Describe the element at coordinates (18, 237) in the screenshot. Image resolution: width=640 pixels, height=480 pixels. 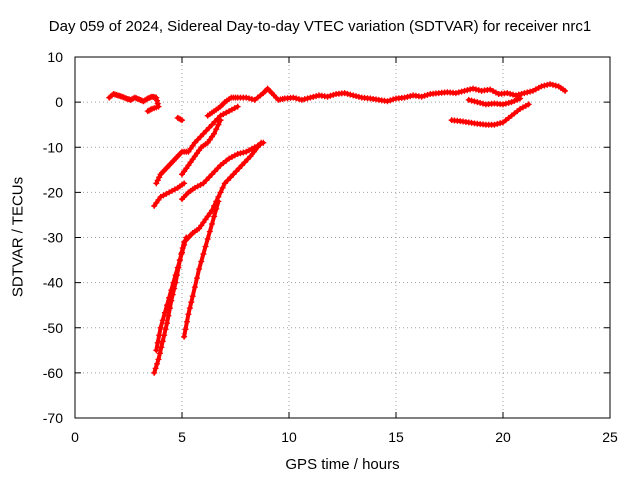
I see `y-axis-label: SDTVAR / TECUs` at that location.